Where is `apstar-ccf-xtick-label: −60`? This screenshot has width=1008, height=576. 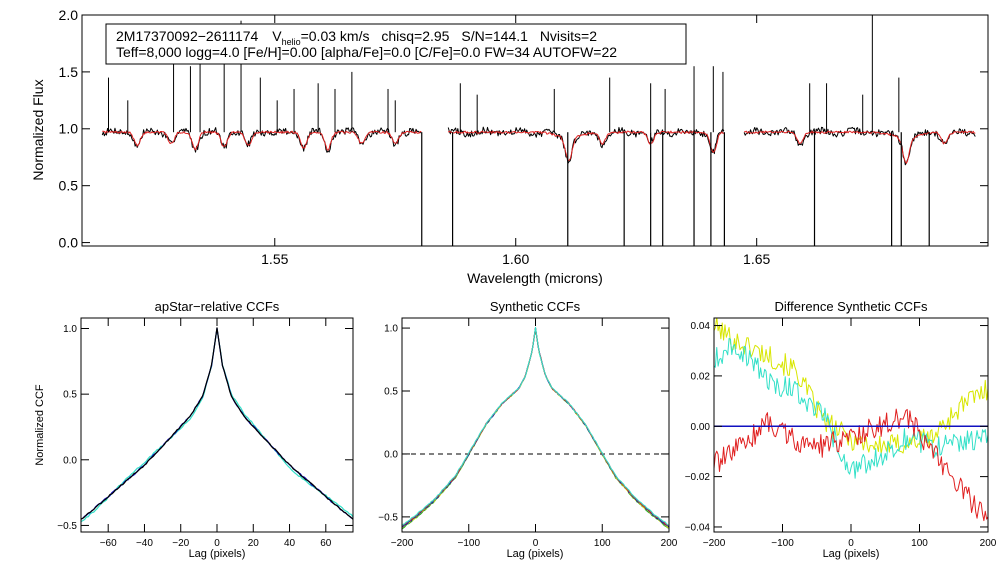
apstar-ccf-xtick-label: −60 is located at coordinates (108, 543).